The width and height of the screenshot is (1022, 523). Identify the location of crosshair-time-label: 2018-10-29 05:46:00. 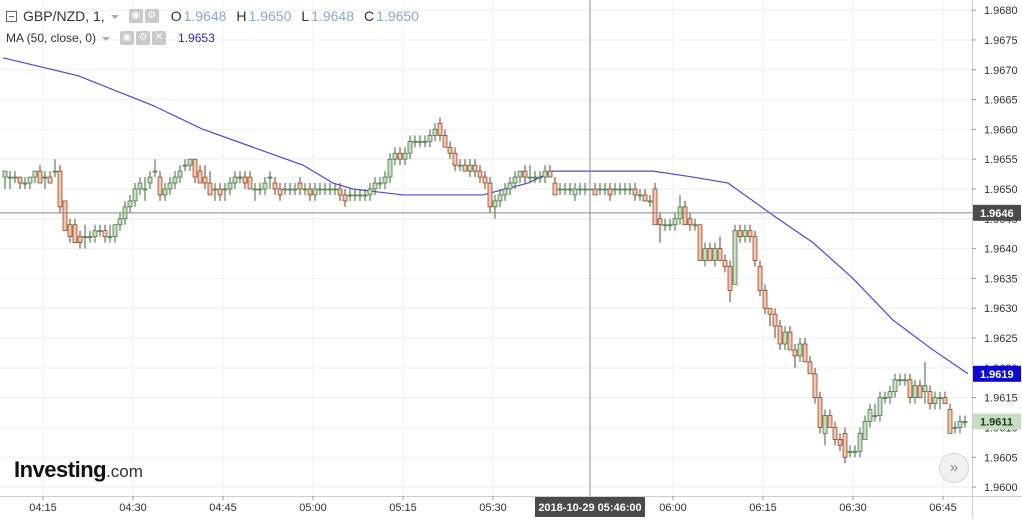
(589, 508).